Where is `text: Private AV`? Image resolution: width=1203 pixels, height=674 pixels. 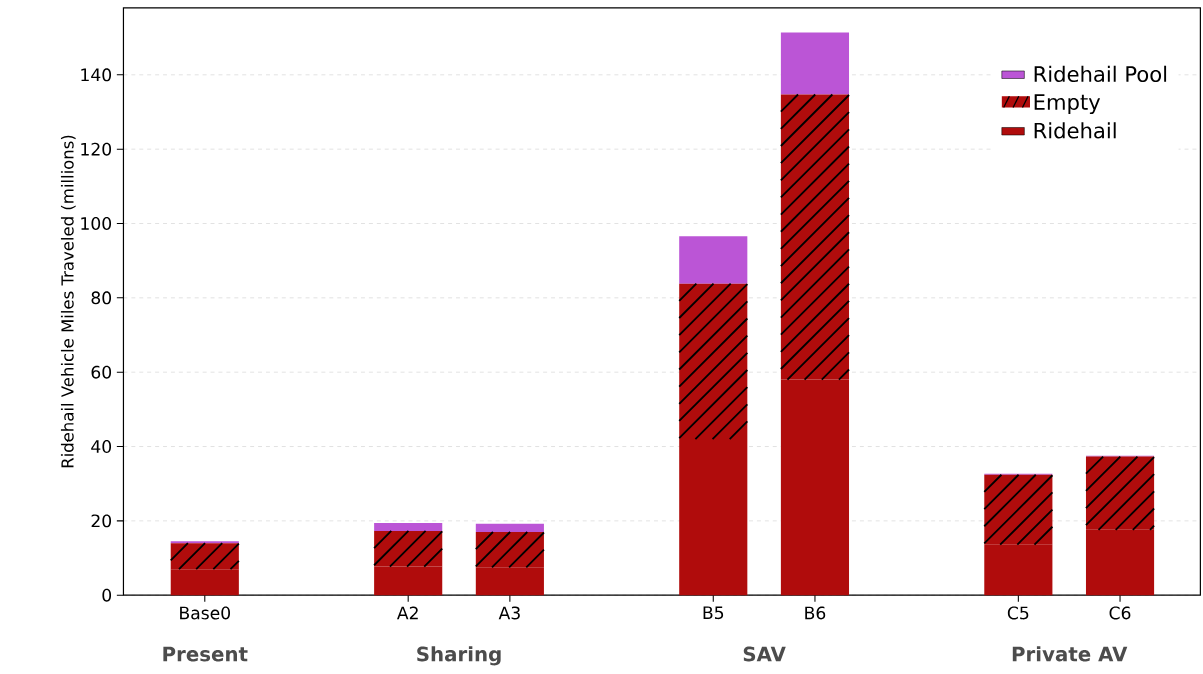 text: Private AV is located at coordinates (1070, 653).